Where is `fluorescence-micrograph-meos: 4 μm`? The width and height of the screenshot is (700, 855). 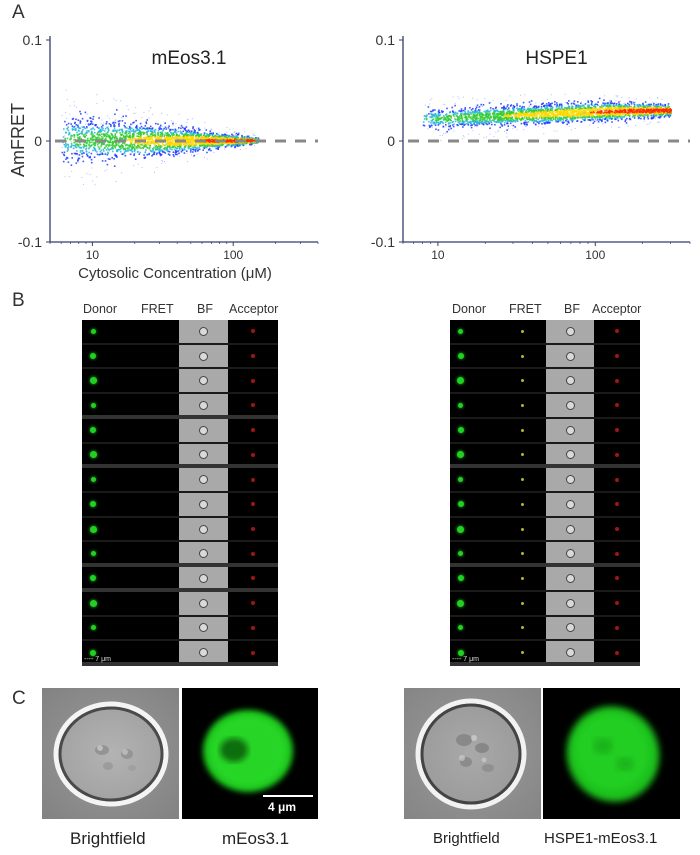
fluorescence-micrograph-meos: 4 μm is located at coordinates (250, 753).